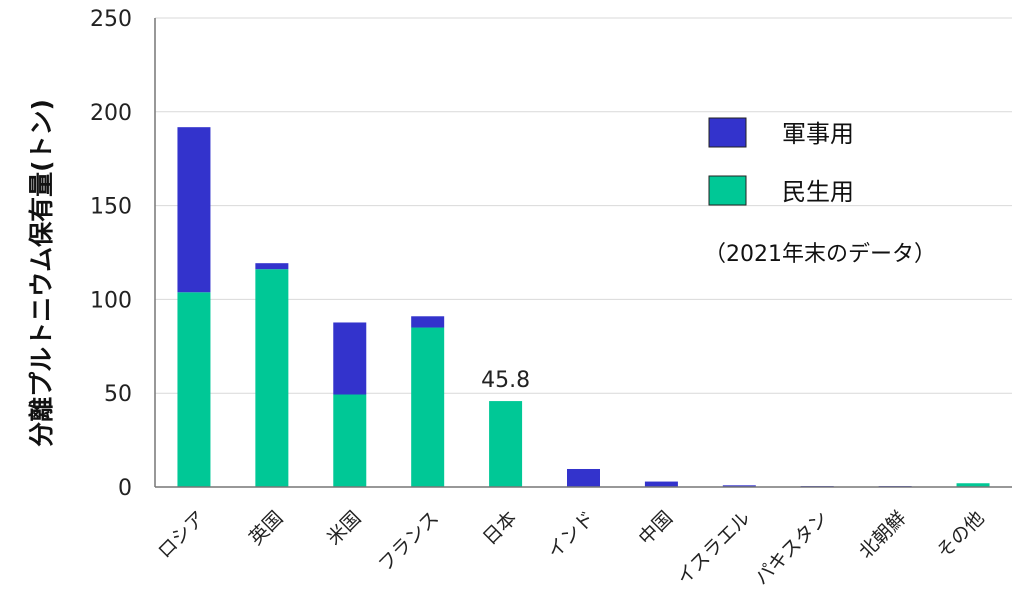 The image size is (1024, 608). What do you see at coordinates (820, 254) in the screenshot?
I see `data-note: （2021年末のデータ）` at bounding box center [820, 254].